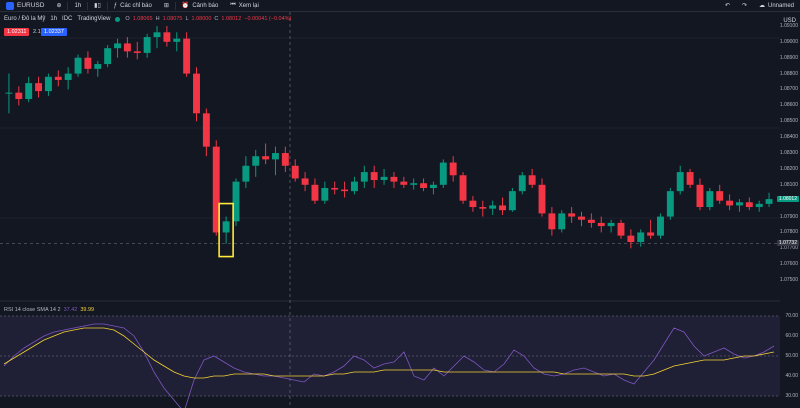 The height and width of the screenshot is (408, 800). I want to click on undo-button: ↶, so click(727, 6).